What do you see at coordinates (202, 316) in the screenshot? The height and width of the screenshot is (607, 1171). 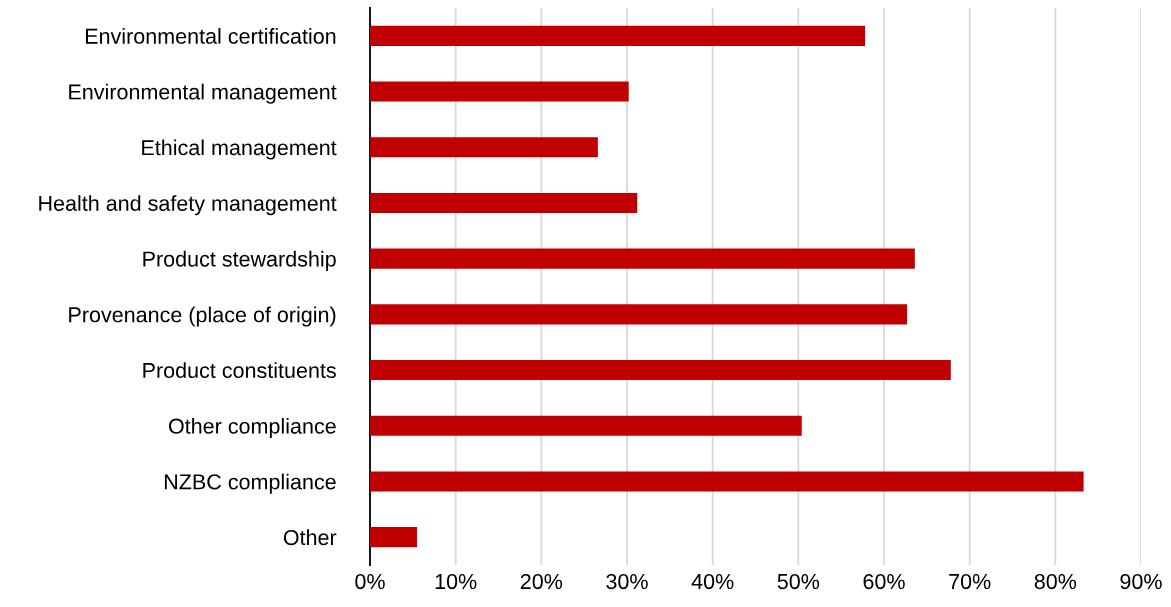 I see `y-tick-label: Provenance (place of origin)` at bounding box center [202, 316].